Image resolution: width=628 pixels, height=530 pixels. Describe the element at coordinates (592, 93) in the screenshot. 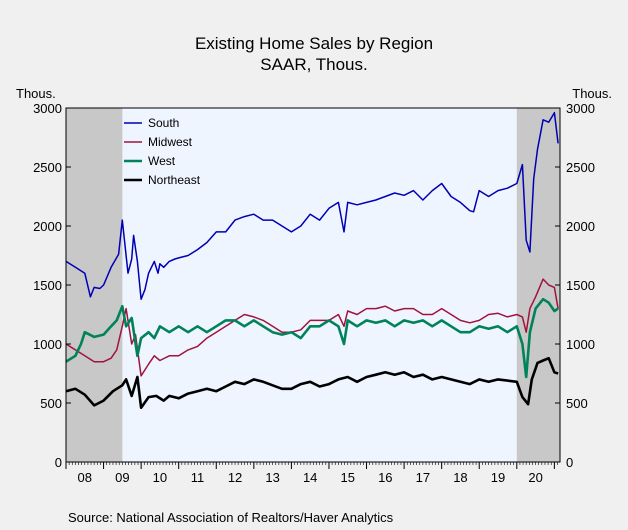

I see `y-axis-right-label: Thous.` at that location.